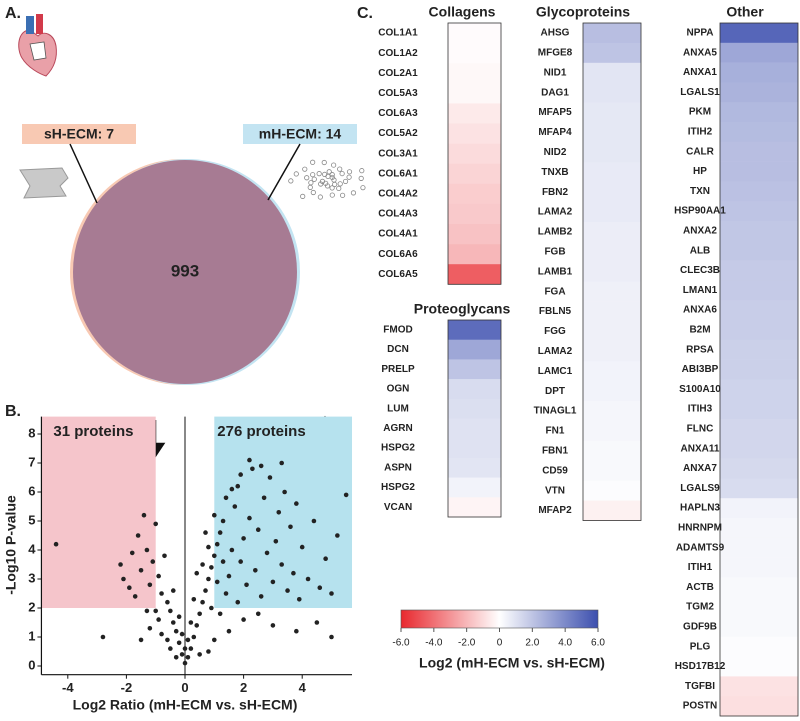 This screenshot has width=800, height=721. What do you see at coordinates (555, 232) in the screenshot?
I see `gene-label: LAMB2` at bounding box center [555, 232].